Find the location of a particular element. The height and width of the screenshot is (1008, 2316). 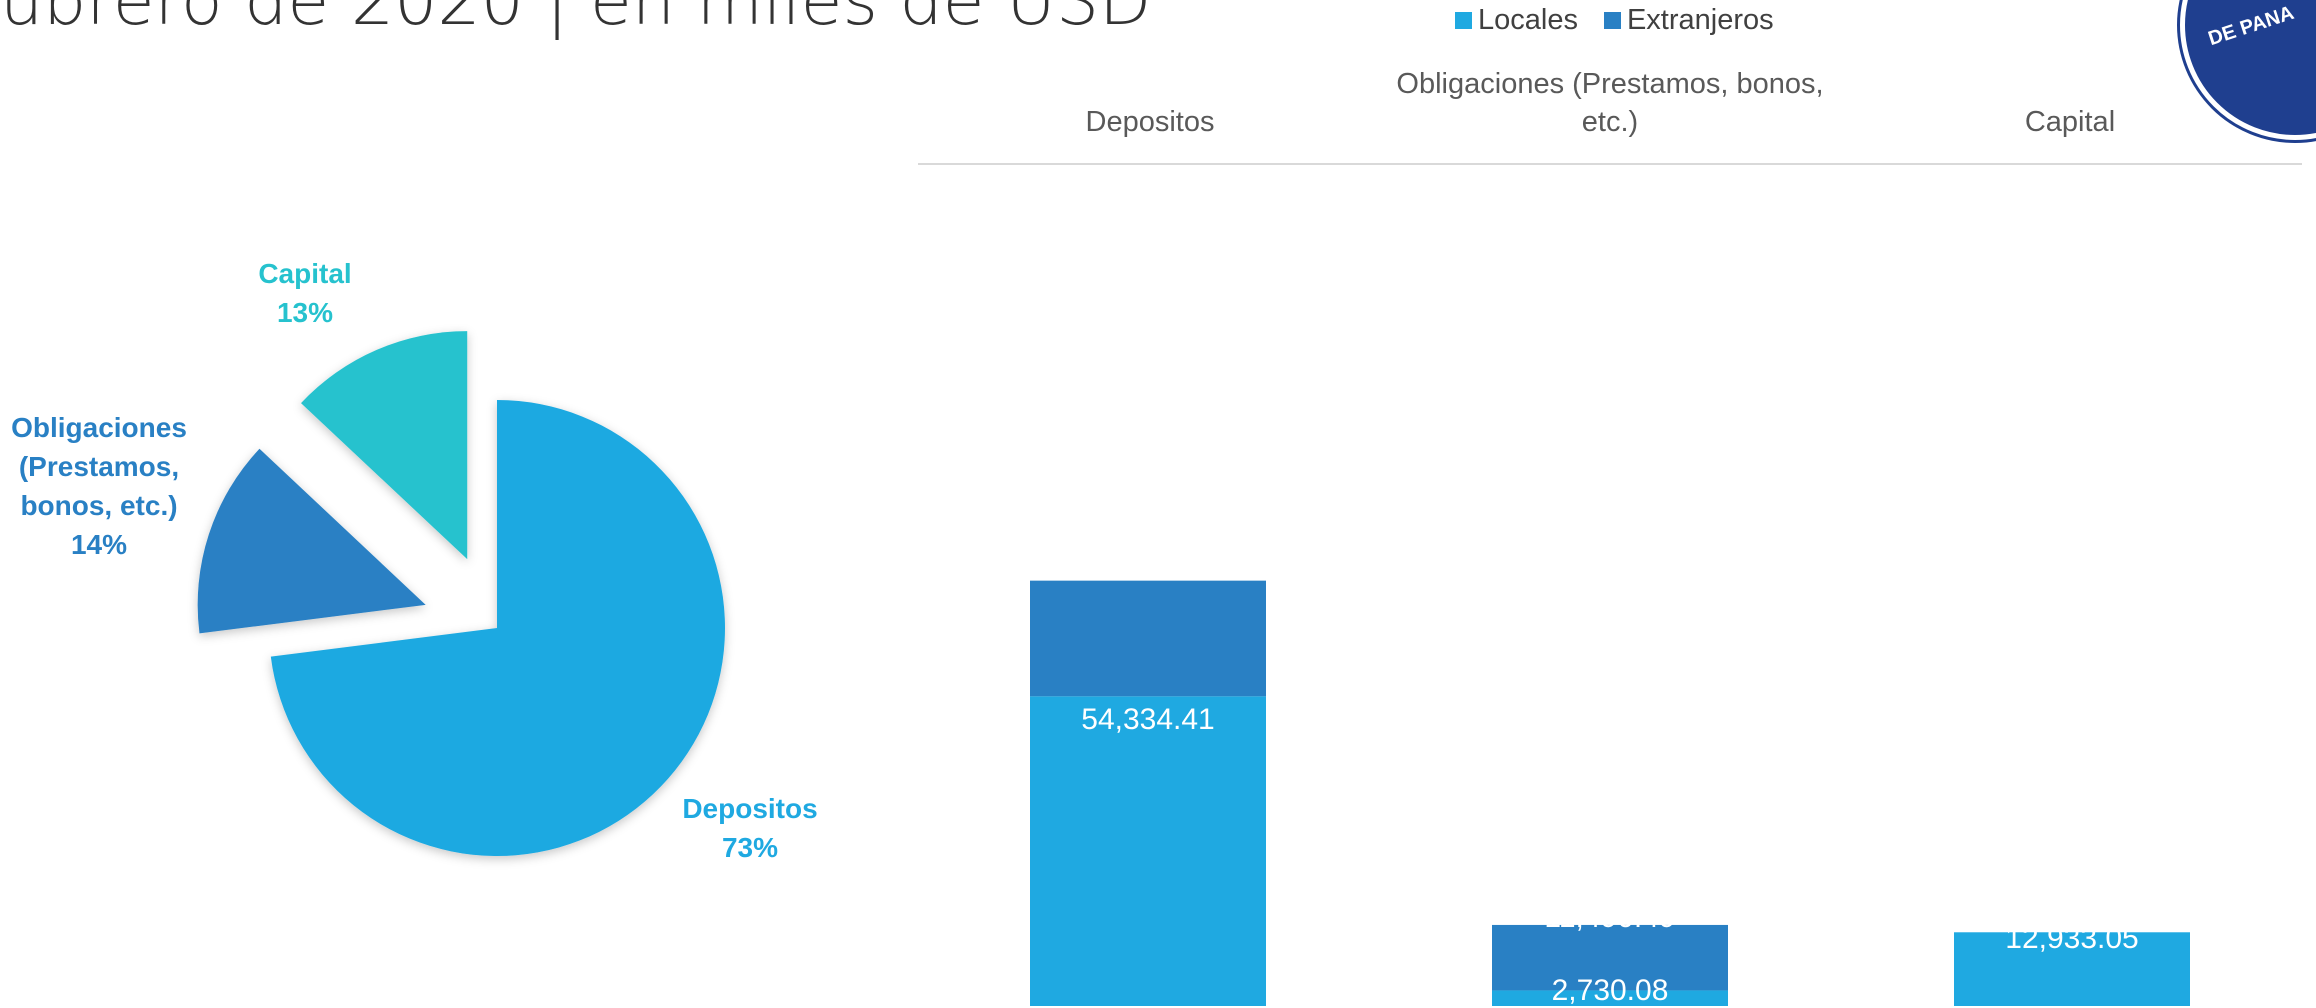

legend-label-extranjeros: Extranjeros is located at coordinates (1700, 20).